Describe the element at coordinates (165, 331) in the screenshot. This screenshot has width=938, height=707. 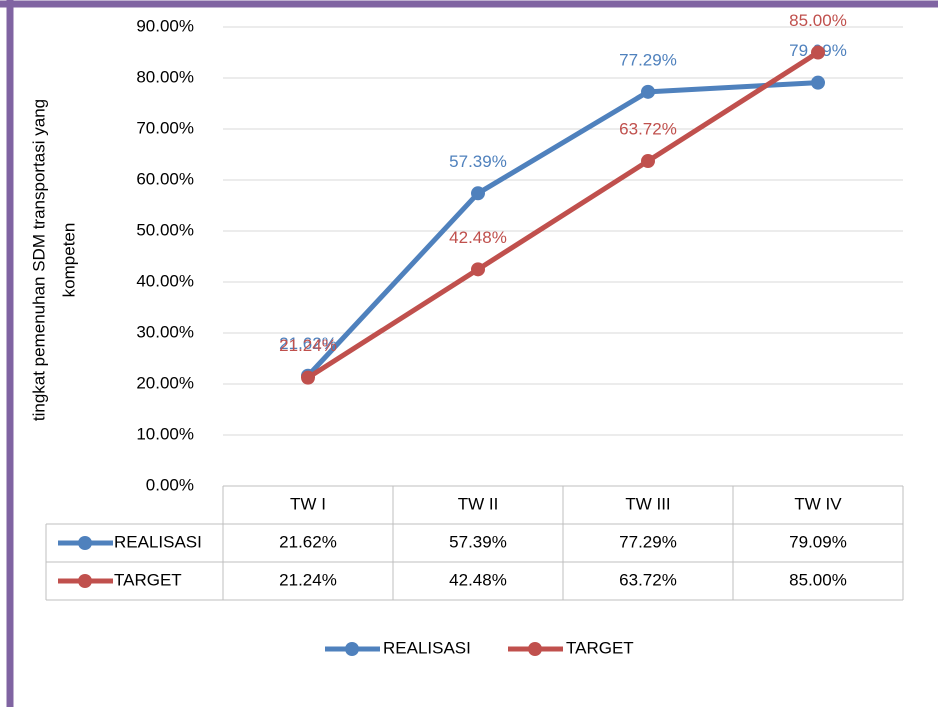
I see `y-tick-label: 30.00%` at that location.